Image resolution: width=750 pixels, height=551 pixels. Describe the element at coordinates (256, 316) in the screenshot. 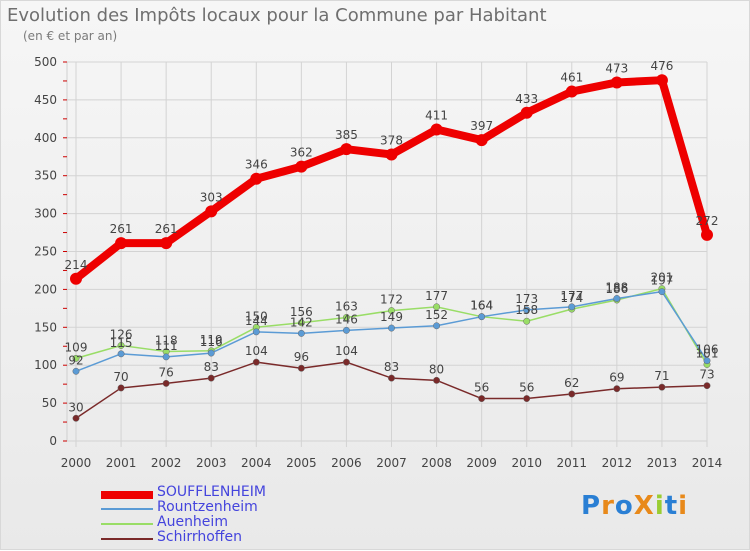

I see `data-label: 150` at that location.